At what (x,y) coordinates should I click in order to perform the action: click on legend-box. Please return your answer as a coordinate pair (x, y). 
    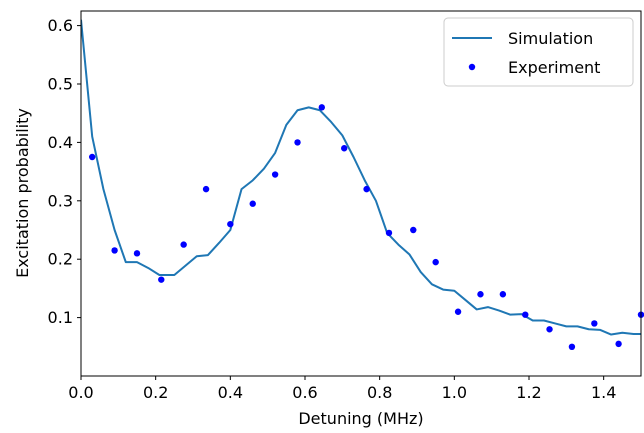
    Looking at the image, I should click on (538, 52).